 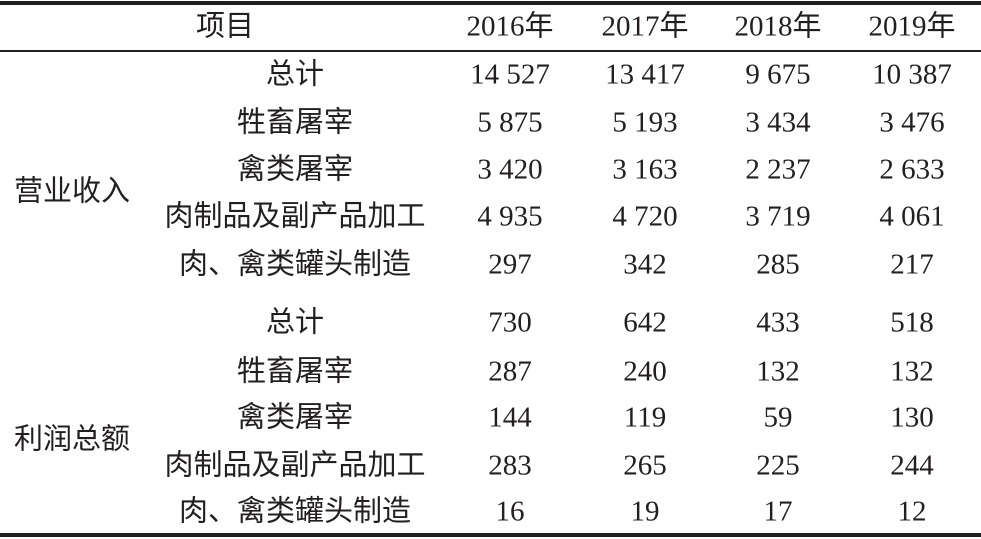 I want to click on cell-value: 59, so click(x=778, y=417).